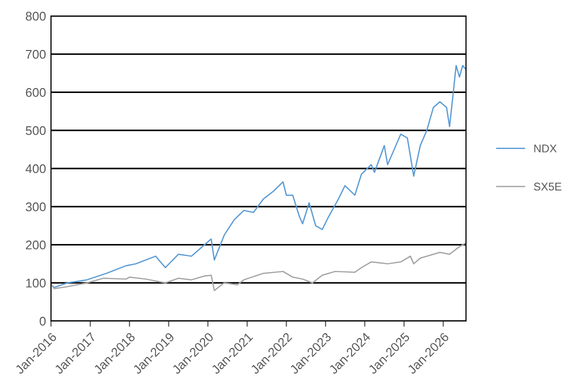  What do you see at coordinates (258, 267) in the screenshot?
I see `line-series` at bounding box center [258, 267].